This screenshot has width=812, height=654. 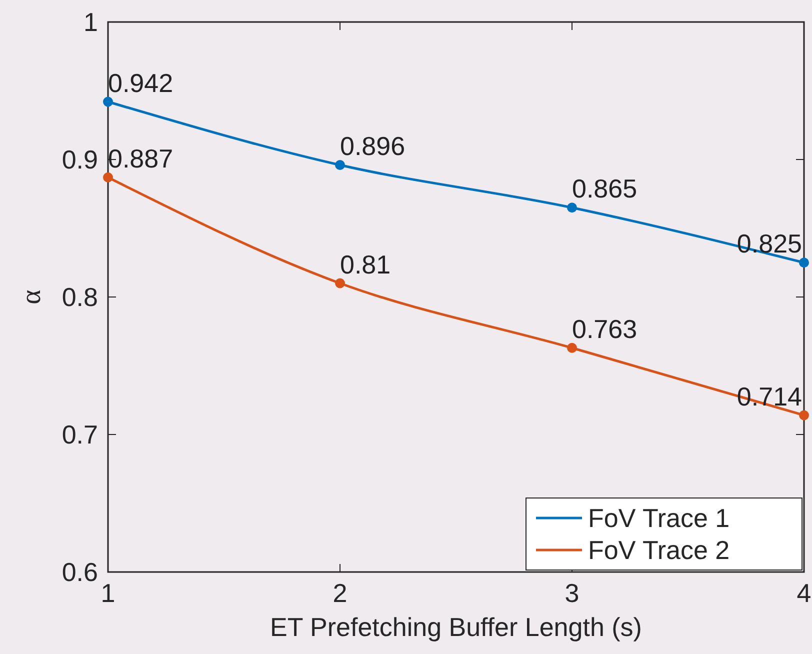 What do you see at coordinates (373, 146) in the screenshot?
I see `data-label: 0.896` at bounding box center [373, 146].